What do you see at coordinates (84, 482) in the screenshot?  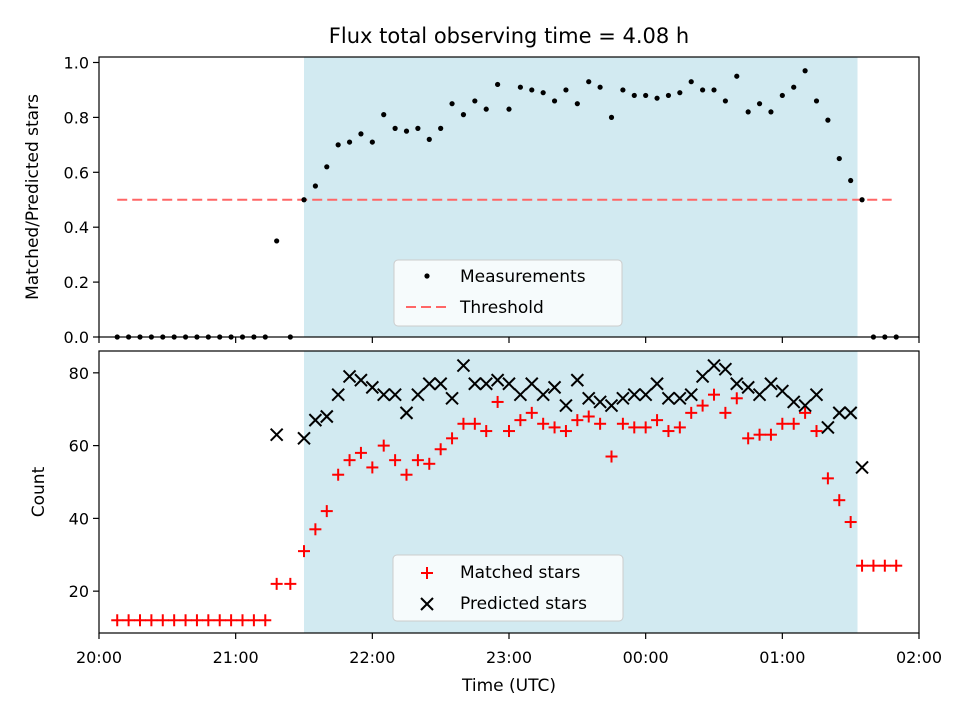 I see `bottom-y-ticks: 20 40 60 80` at bounding box center [84, 482].